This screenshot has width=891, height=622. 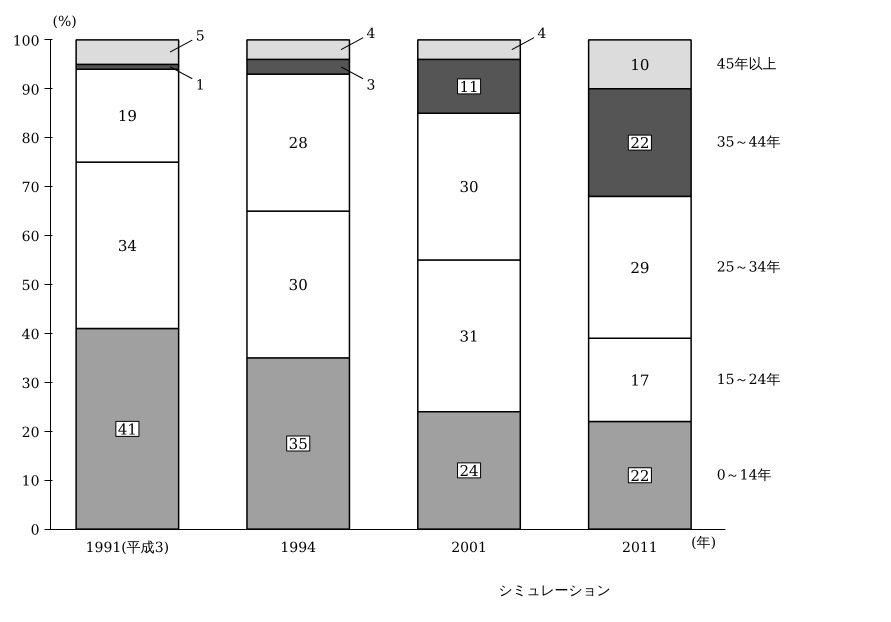 I want to click on series-label: 0～14年, so click(x=744, y=475).